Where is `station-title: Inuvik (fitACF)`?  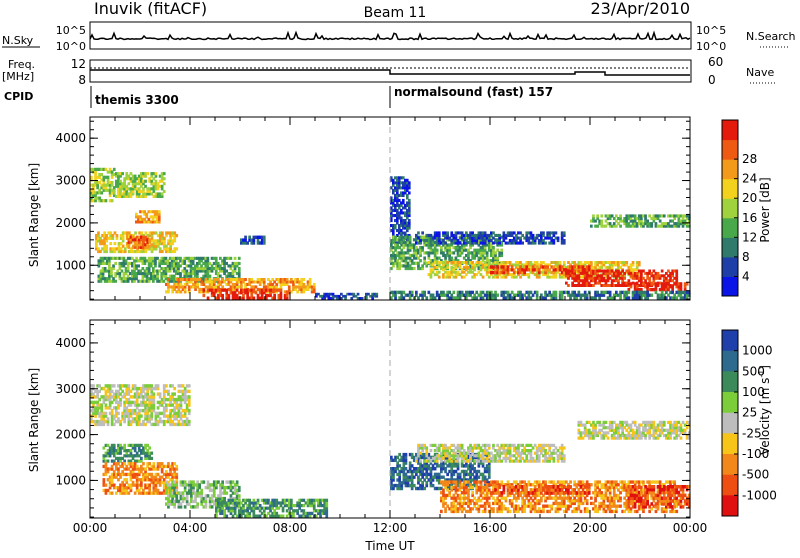
station-title: Inuvik (fitACF) is located at coordinates (150, 9).